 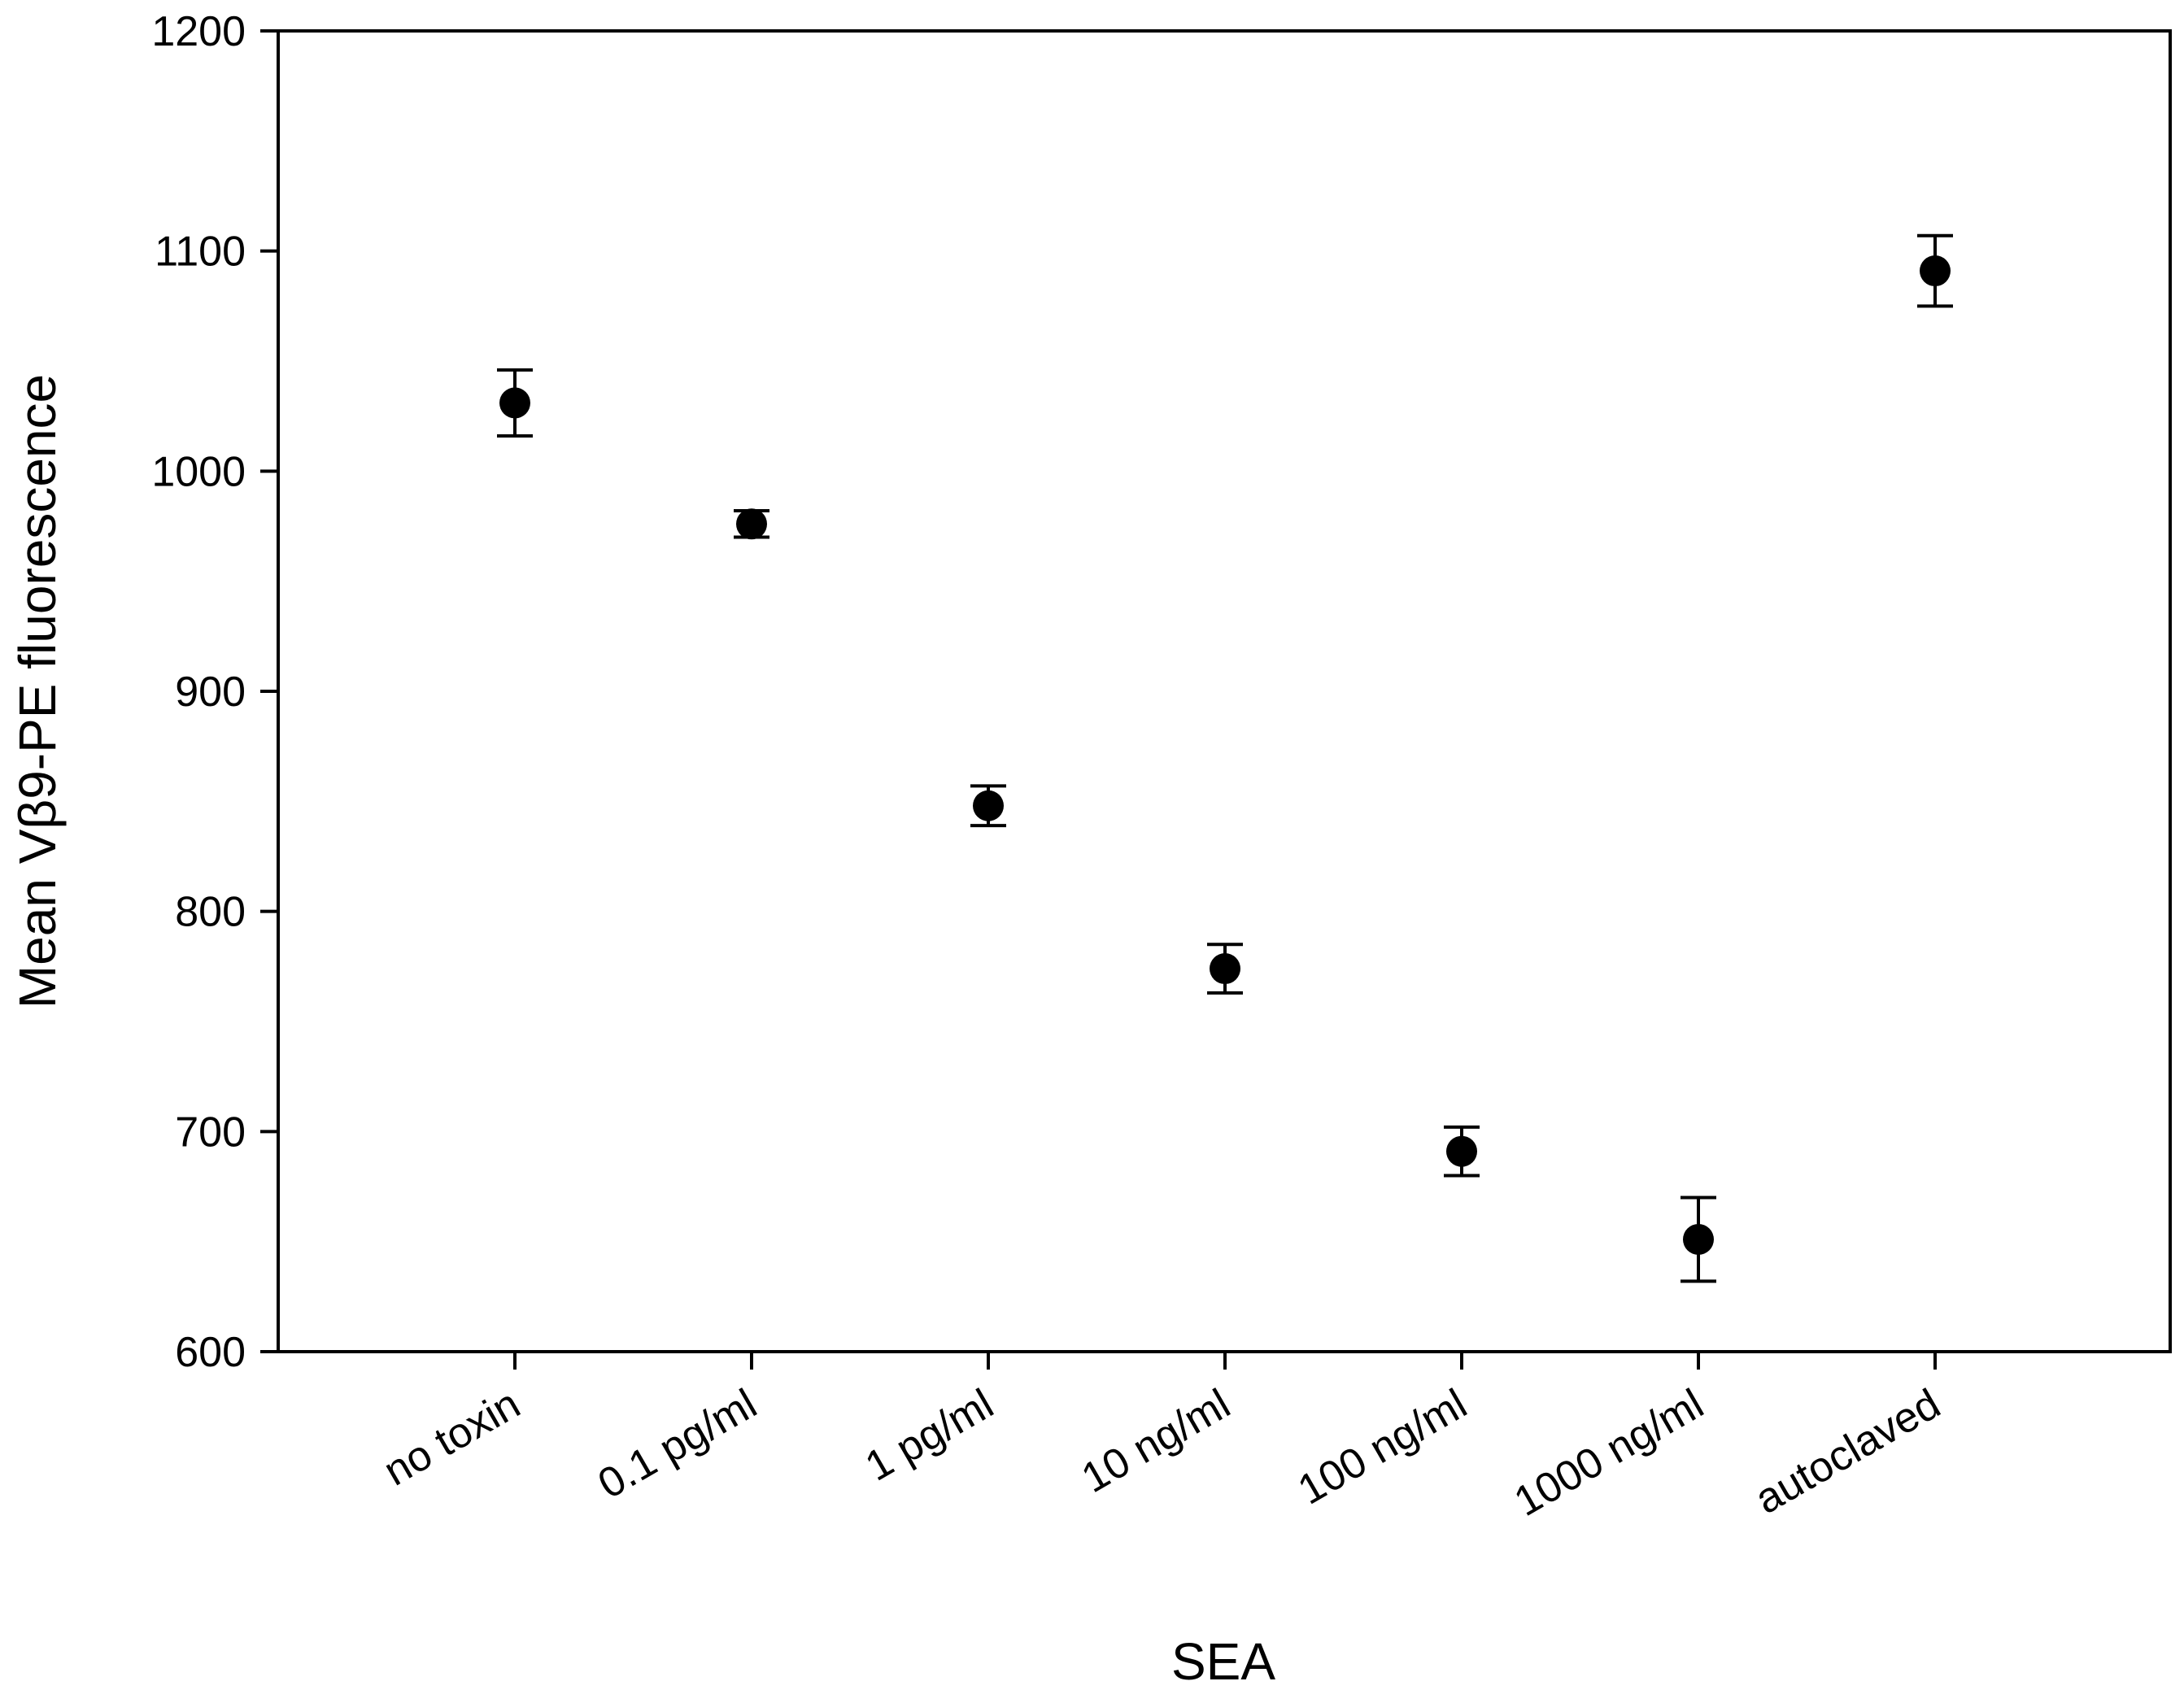 What do you see at coordinates (211, 1352) in the screenshot?
I see `y-tick-label: 600` at bounding box center [211, 1352].